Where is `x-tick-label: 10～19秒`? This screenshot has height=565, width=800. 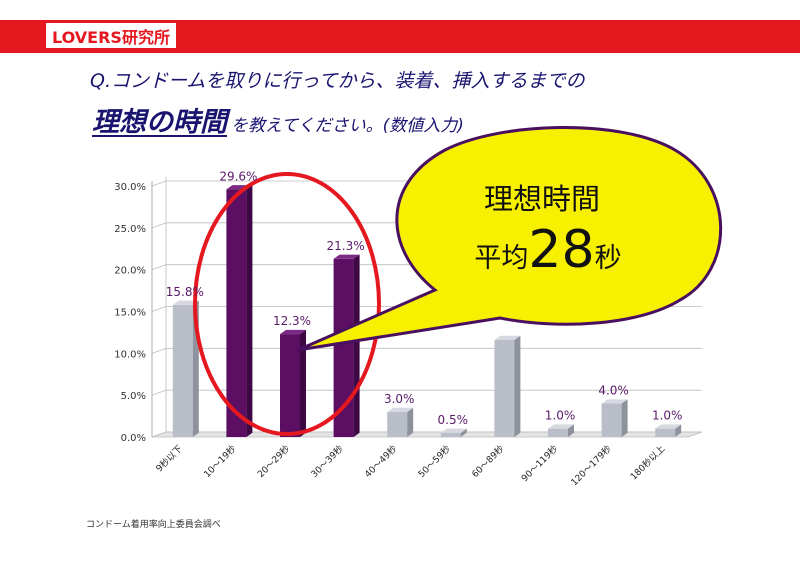 x-tick-label: 10～19秒 is located at coordinates (219, 461).